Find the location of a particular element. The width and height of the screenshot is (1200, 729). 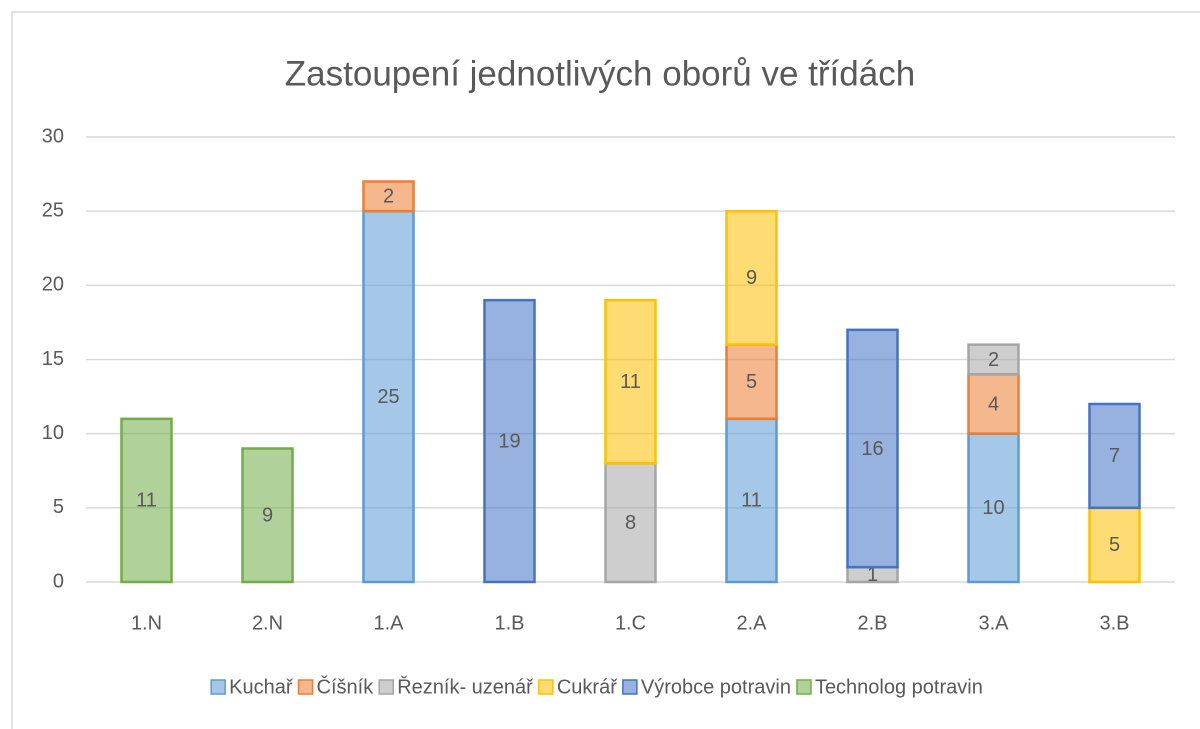

chart-title: Zastoupení jednotlivých oborů ve třídách is located at coordinates (600, 73).